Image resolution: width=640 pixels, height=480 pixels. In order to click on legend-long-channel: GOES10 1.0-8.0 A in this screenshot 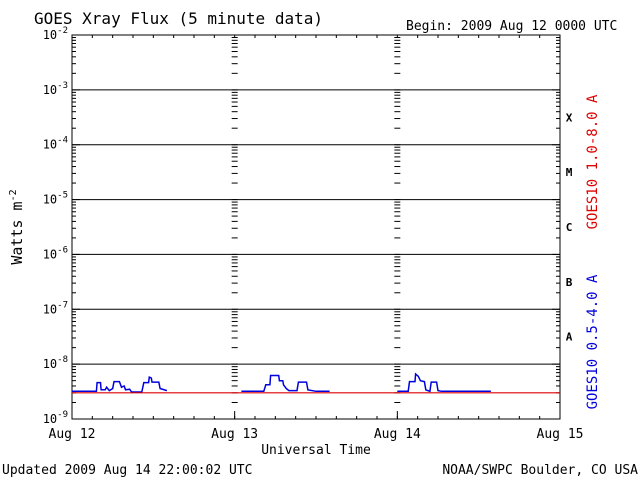, I will do `click(593, 161)`.